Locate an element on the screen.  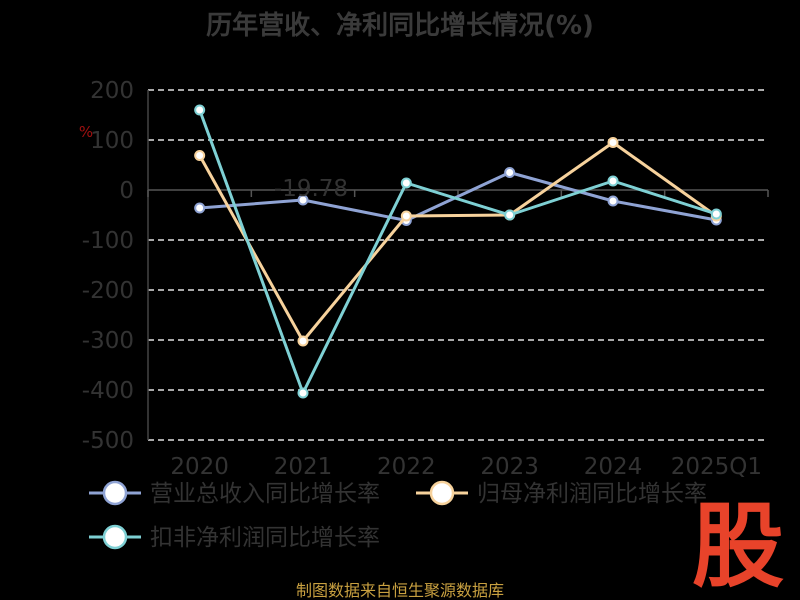
x-tick-labels: 2020 2021 2022 2023 2024 2025Q1 is located at coordinates (466, 467).